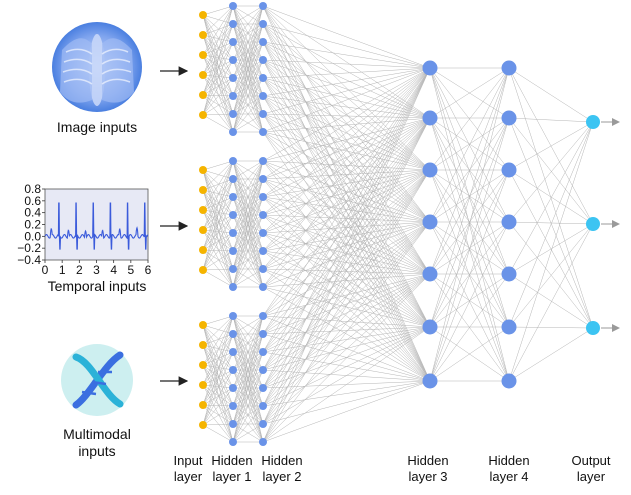 The height and width of the screenshot is (495, 631). Describe the element at coordinates (32, 201) in the screenshot. I see `y-tick-label: 0.6` at that location.